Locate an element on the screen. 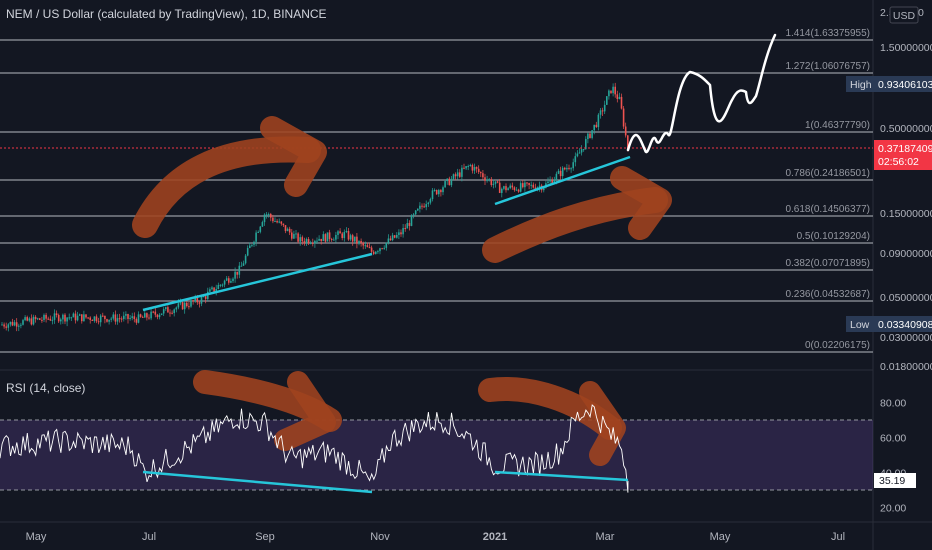 This screenshot has width=932, height=550. fib-label: 0.236(0.04532687) is located at coordinates (827, 294).